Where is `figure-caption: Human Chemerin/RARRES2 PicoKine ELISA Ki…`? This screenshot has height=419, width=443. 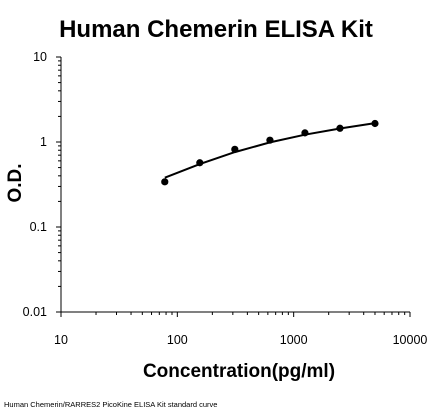
figure-caption: Human Chemerin/RARRES2 PicoKine ELISA Ki… is located at coordinates (110, 404).